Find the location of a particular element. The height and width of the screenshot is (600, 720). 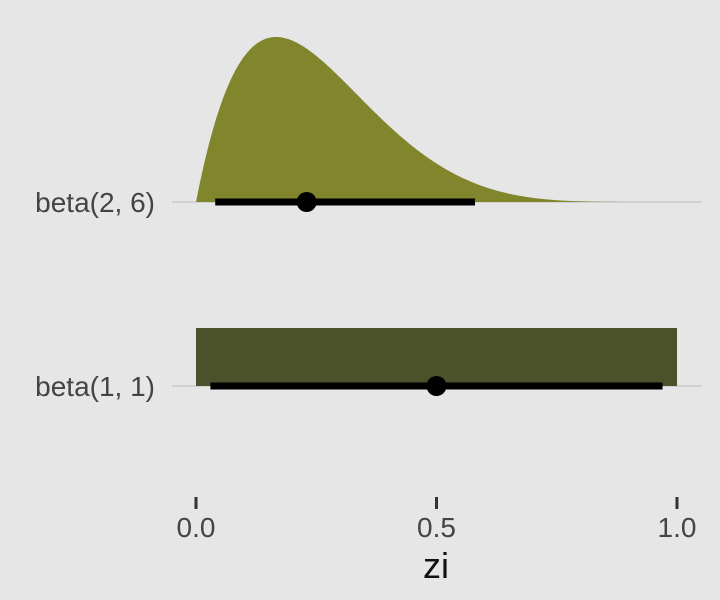

x-tick-label-0.0: 0.0 is located at coordinates (196, 527).